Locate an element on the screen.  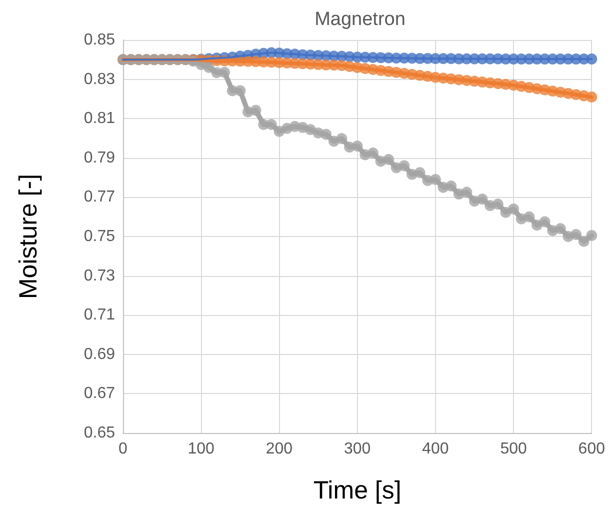
y-tick-label: 0.75 is located at coordinates (100, 236).